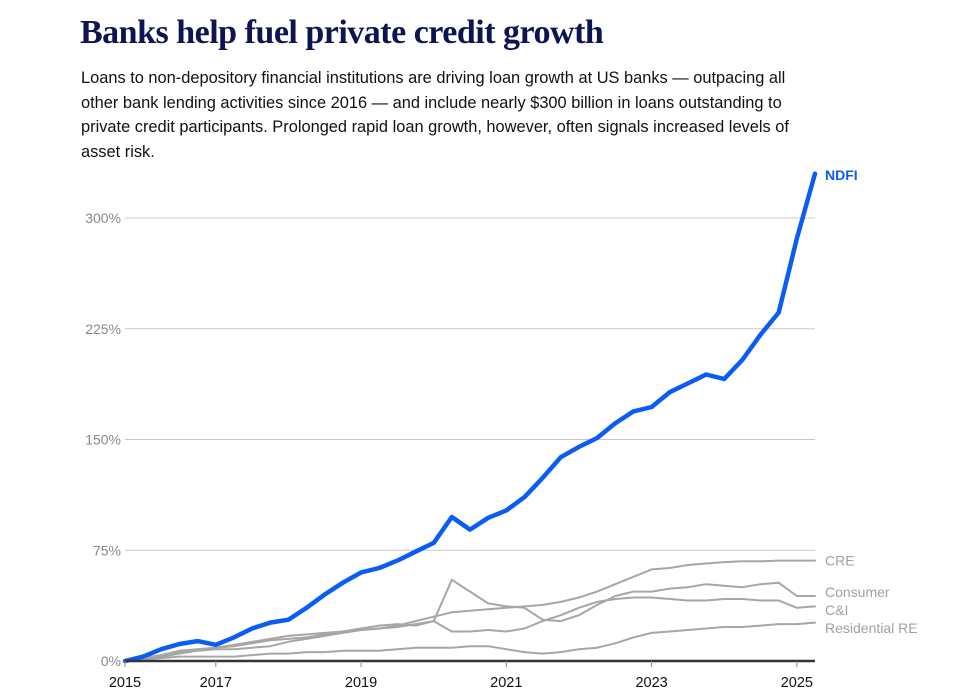 This screenshot has width=954, height=698. I want to click on series-labels: CRE Consumer C&I Residential RE NDFI, so click(871, 401).